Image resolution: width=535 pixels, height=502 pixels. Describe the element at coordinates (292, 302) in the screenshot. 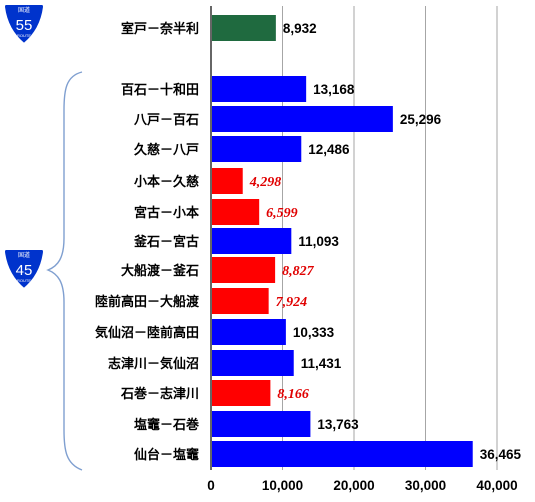

I see `value-label: 7,924` at that location.